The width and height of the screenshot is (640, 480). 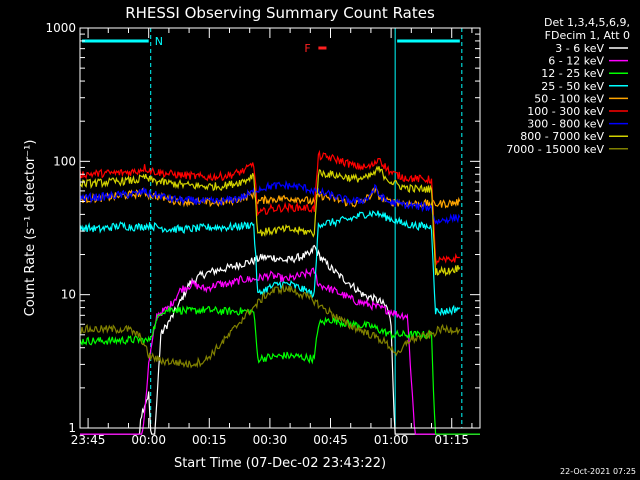 I want to click on legend-entry-label: 12 - 25 keV, so click(x=572, y=73).